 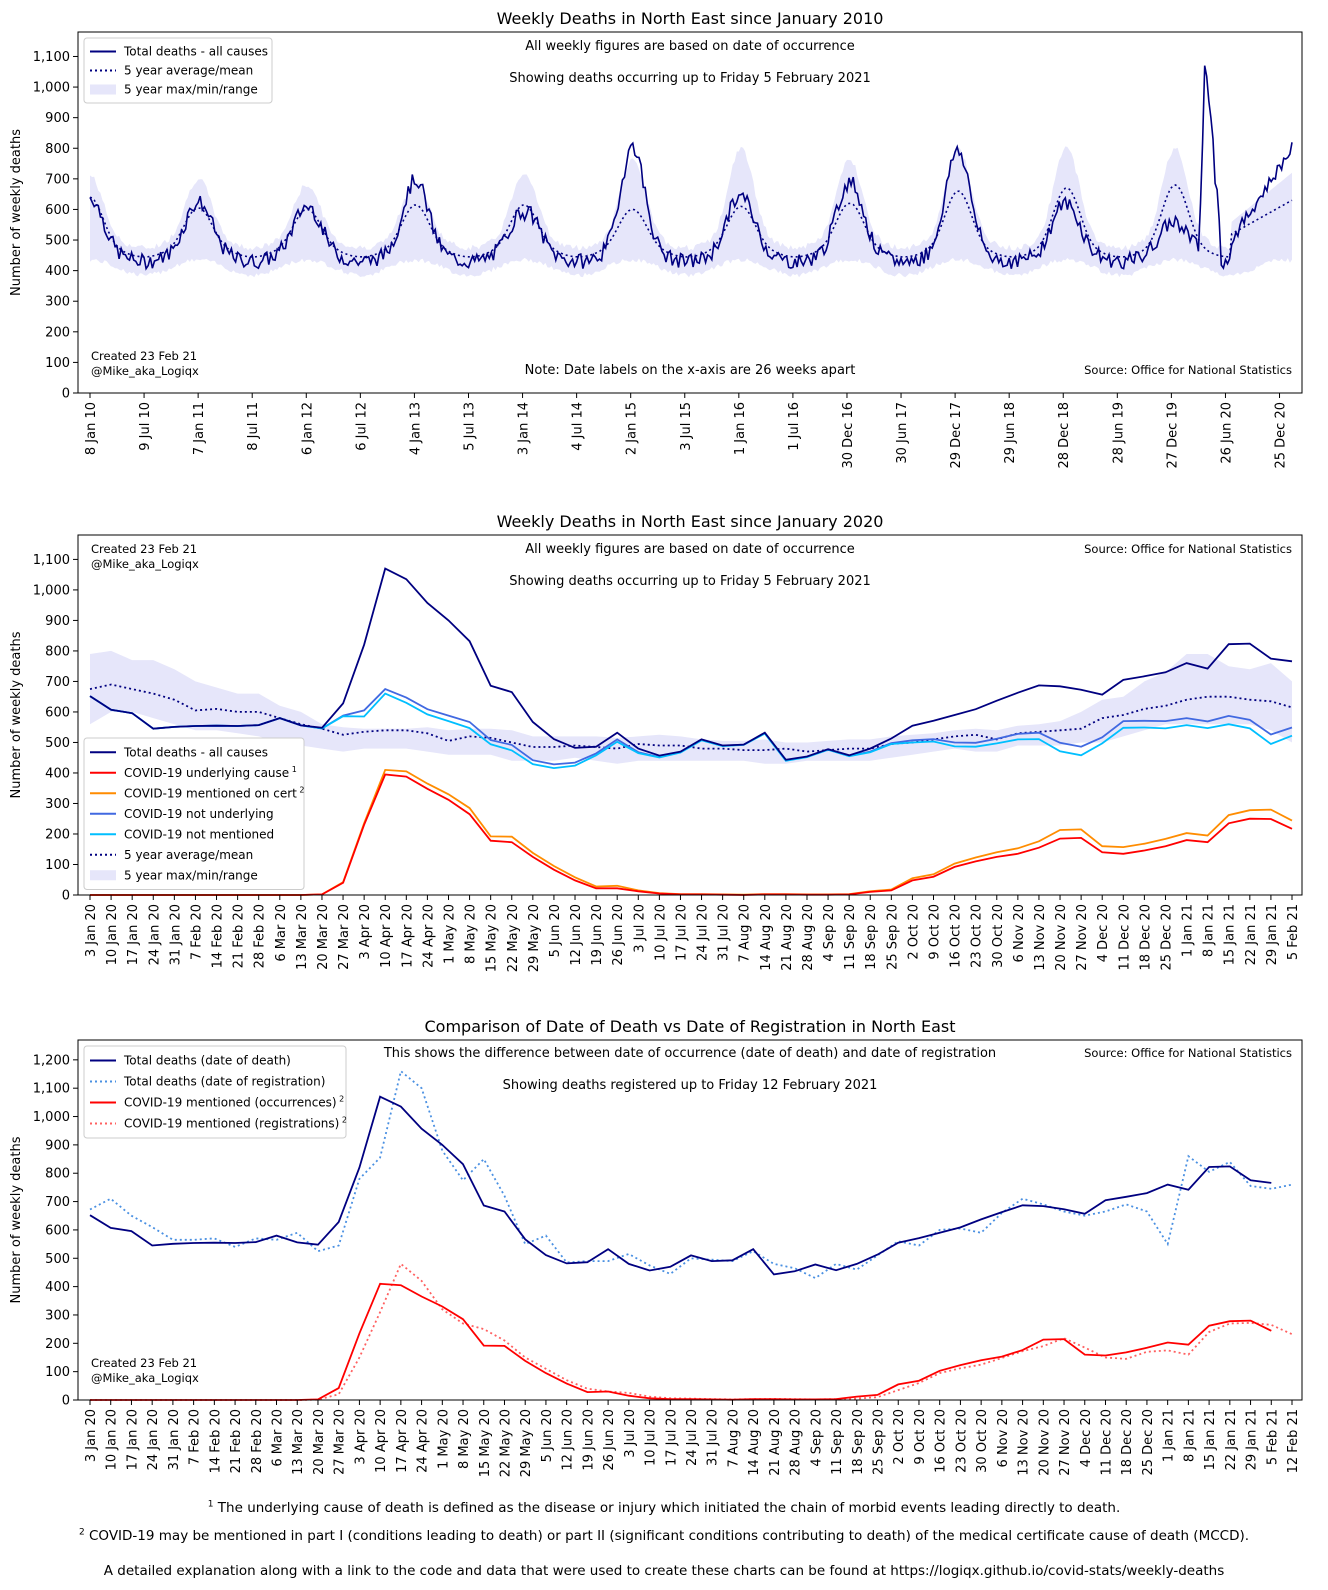 I want to click on x-tick-label: 4 Jul 14, so click(x=578, y=426).